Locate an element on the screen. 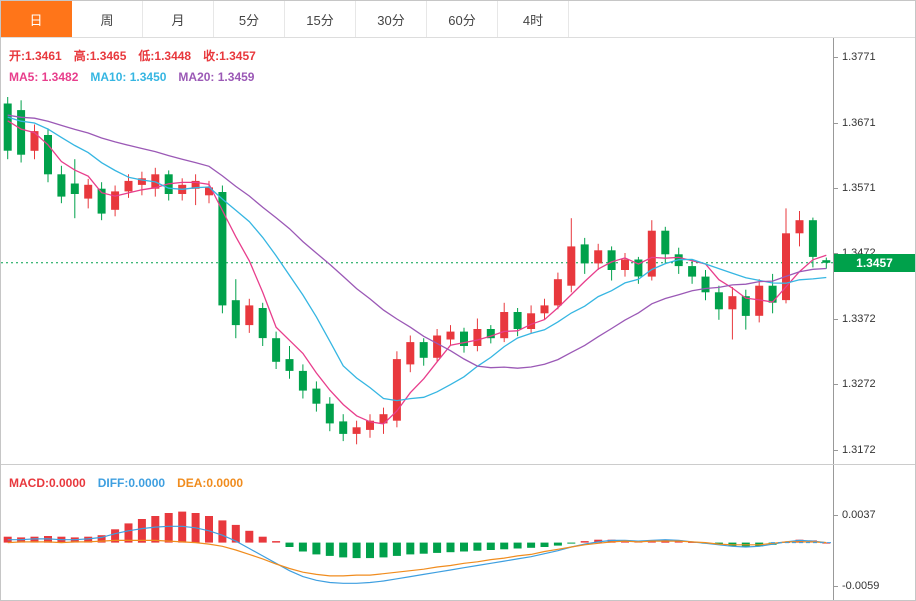  macd-legend: MACD:0.0000 DIFF:0.0000 DEA:0.0000 is located at coordinates (132, 483).